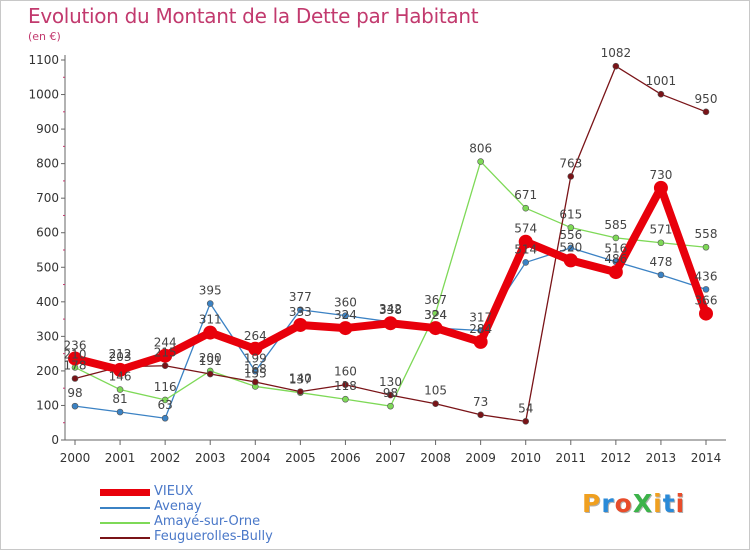  What do you see at coordinates (75, 458) in the screenshot?
I see `x-tick-label: 2000` at bounding box center [75, 458].